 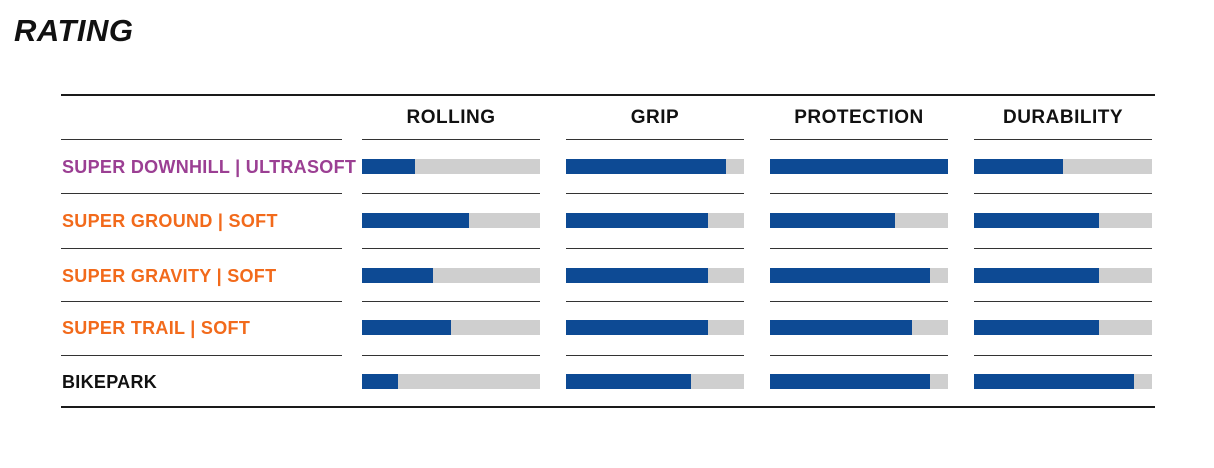 I want to click on column-header-grip: GRIP, so click(x=655, y=117).